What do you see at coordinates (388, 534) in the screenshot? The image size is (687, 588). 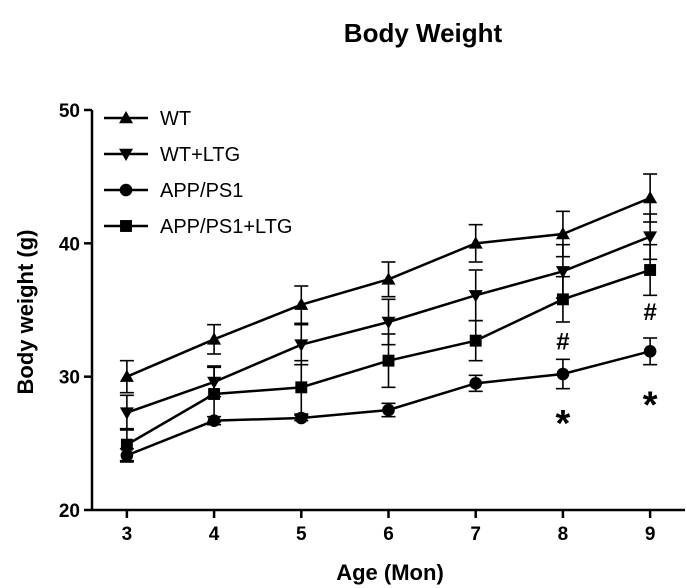 I see `x-tick-label: 6` at bounding box center [388, 534].